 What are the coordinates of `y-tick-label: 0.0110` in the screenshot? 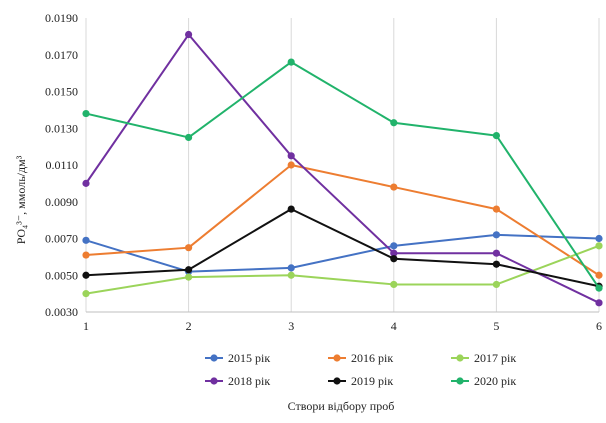 It's located at (61, 165).